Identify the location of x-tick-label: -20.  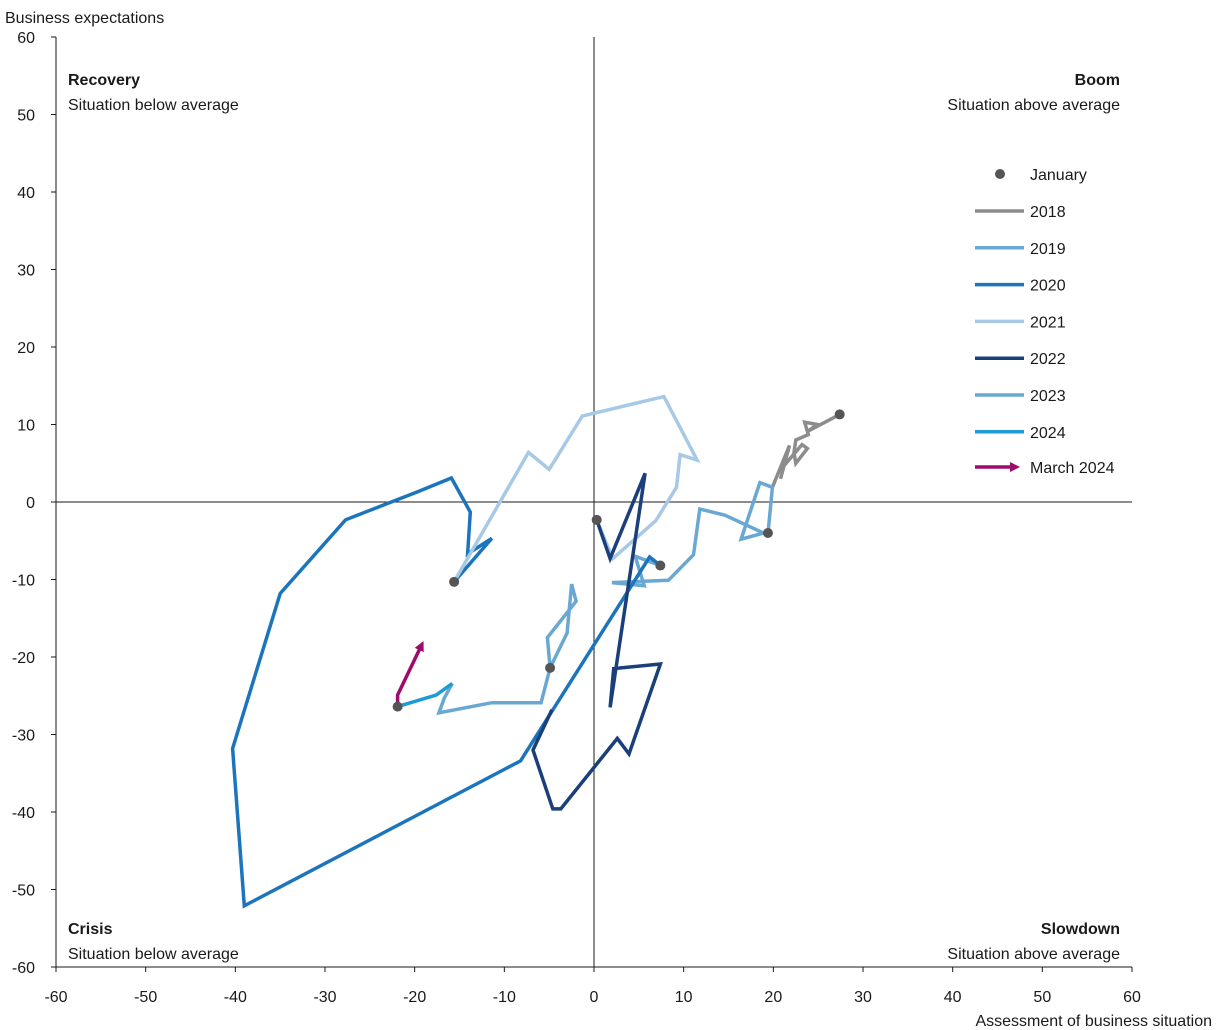
(414, 997).